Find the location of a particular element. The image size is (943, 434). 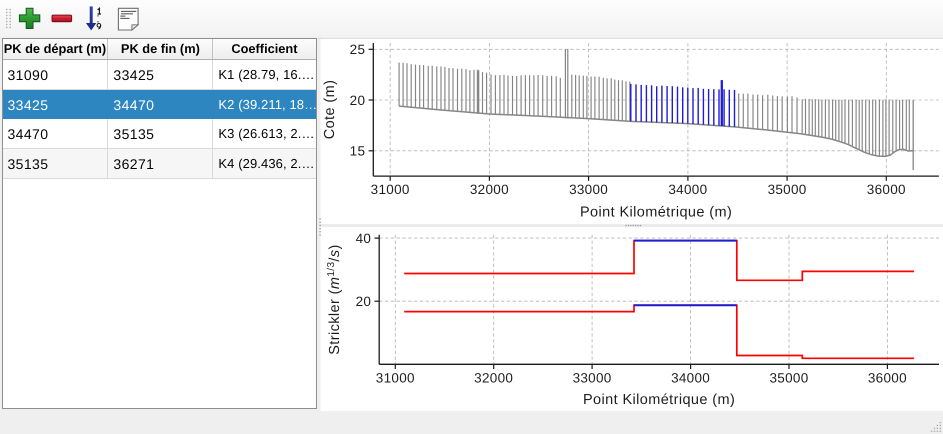

svg-text: 25 is located at coordinates (358, 49).